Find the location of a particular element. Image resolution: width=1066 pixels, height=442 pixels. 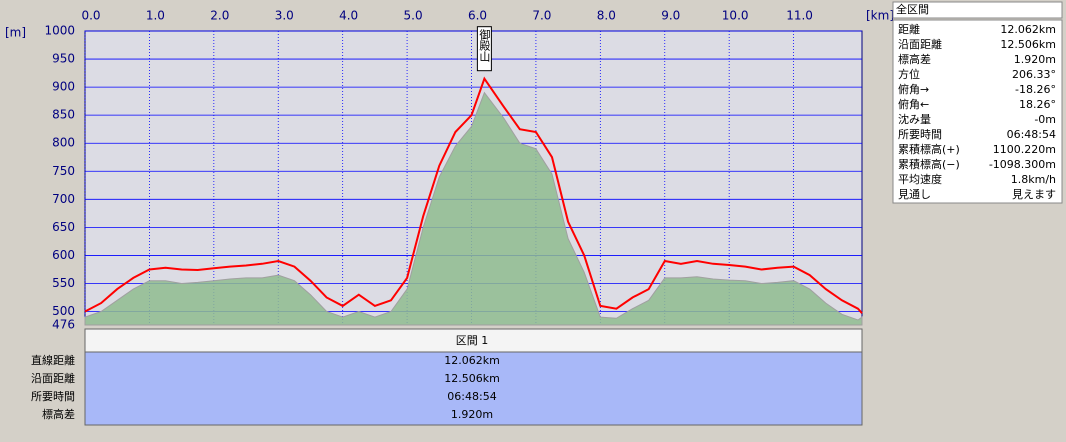

annotation-box is located at coordinates (484, 49).